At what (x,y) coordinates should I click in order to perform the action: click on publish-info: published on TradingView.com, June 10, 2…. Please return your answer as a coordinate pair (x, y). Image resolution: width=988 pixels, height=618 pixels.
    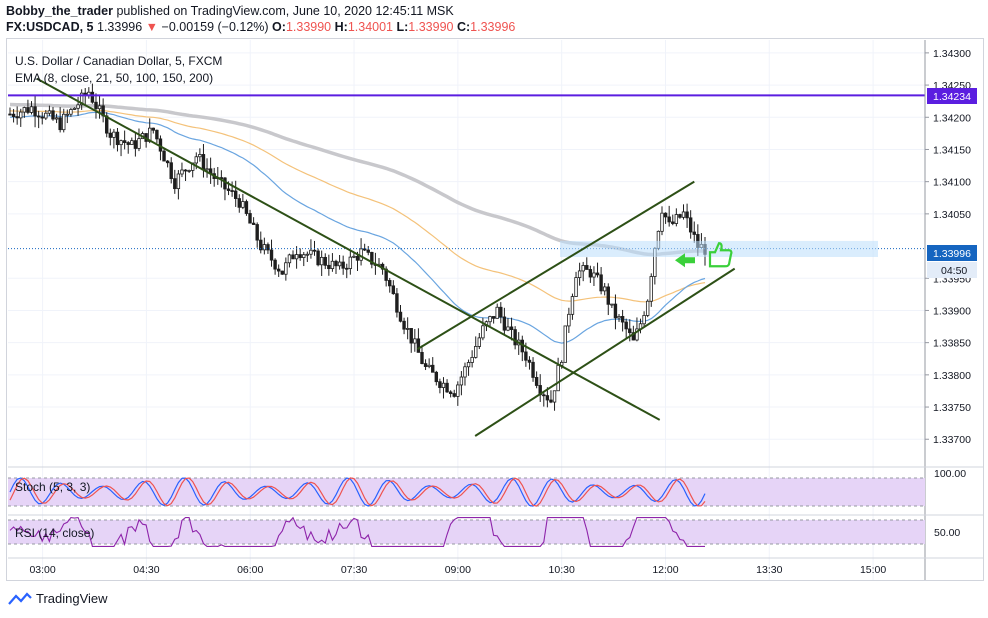
    Looking at the image, I should click on (285, 11).